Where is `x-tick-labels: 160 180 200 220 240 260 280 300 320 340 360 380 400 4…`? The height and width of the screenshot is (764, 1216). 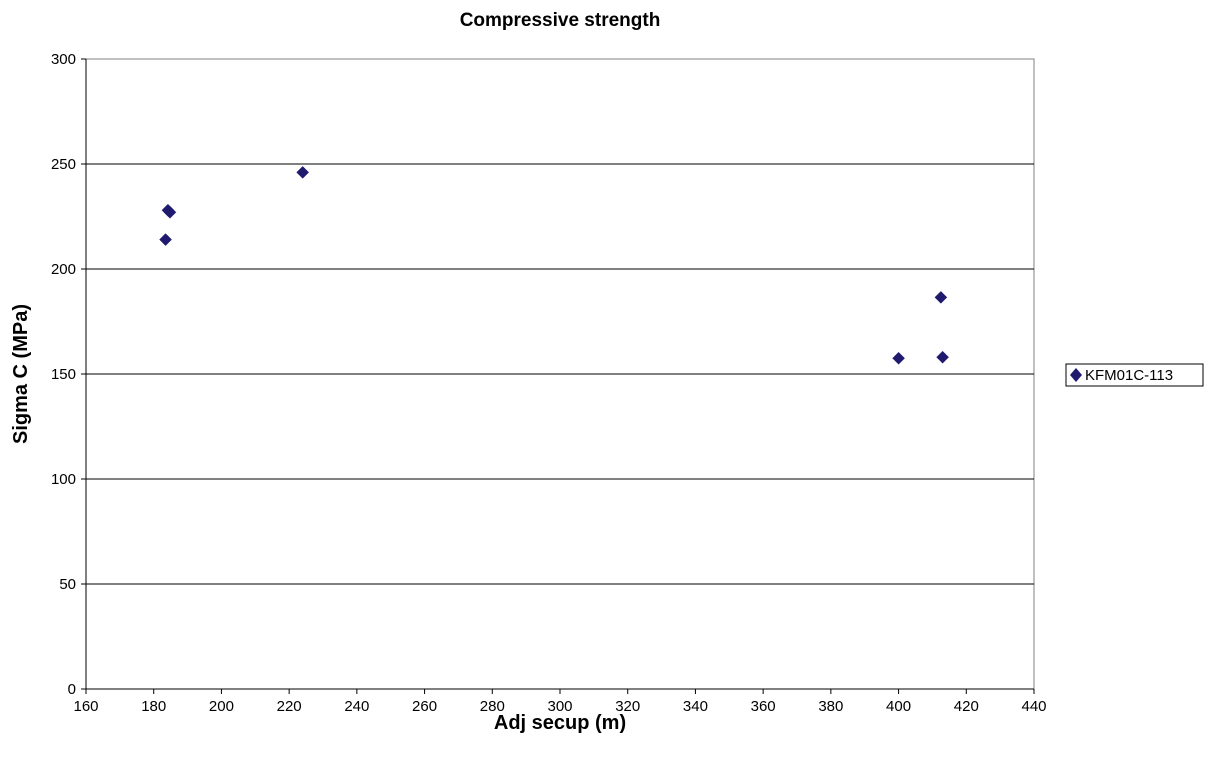 x-tick-labels: 160 180 200 220 240 260 280 300 320 340 360 380 400 4… is located at coordinates (559, 706).